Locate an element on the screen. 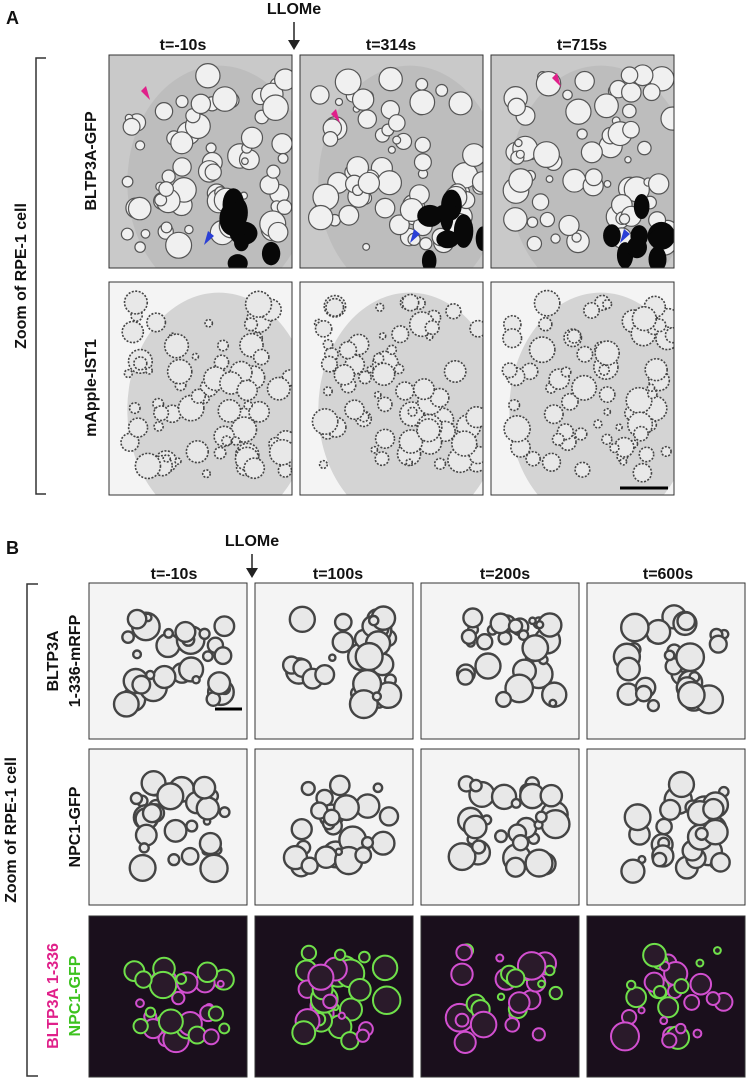  row-label: mApple-IST1 is located at coordinates (91, 388).